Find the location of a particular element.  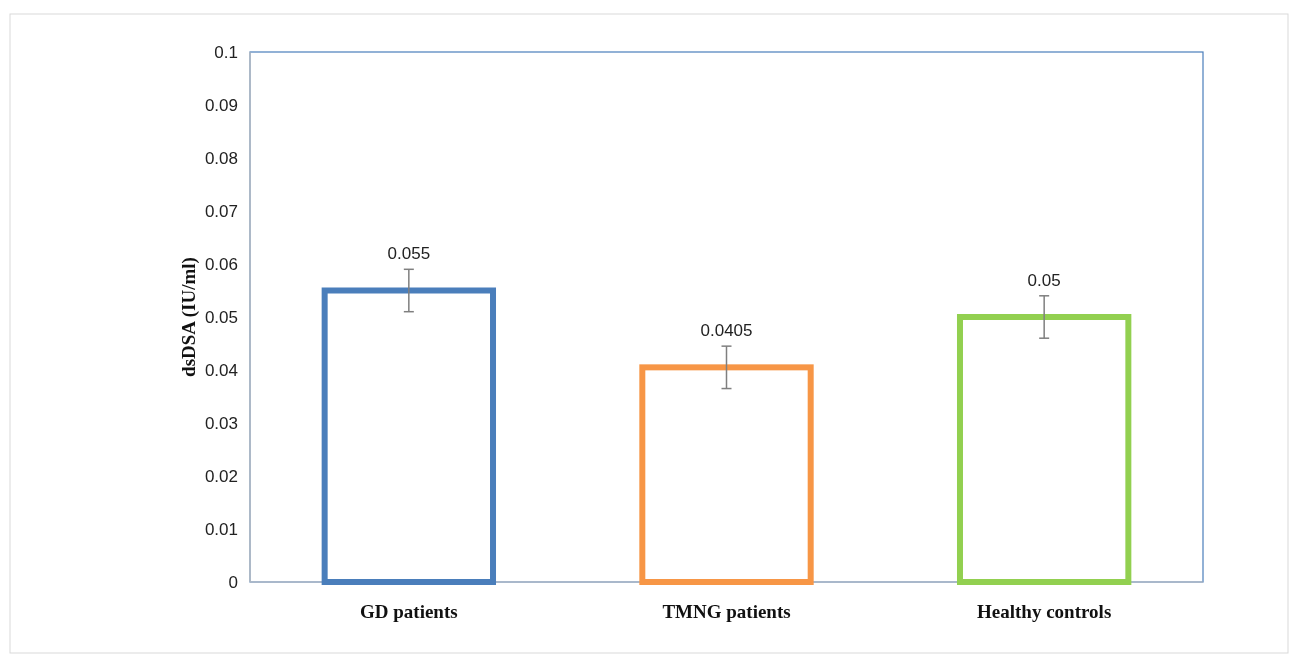

y-tick-label: 0.04 is located at coordinates (221, 370).